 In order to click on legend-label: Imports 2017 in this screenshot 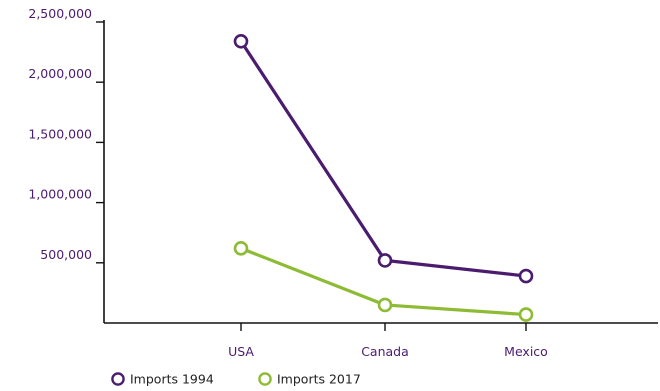, I will do `click(319, 379)`.